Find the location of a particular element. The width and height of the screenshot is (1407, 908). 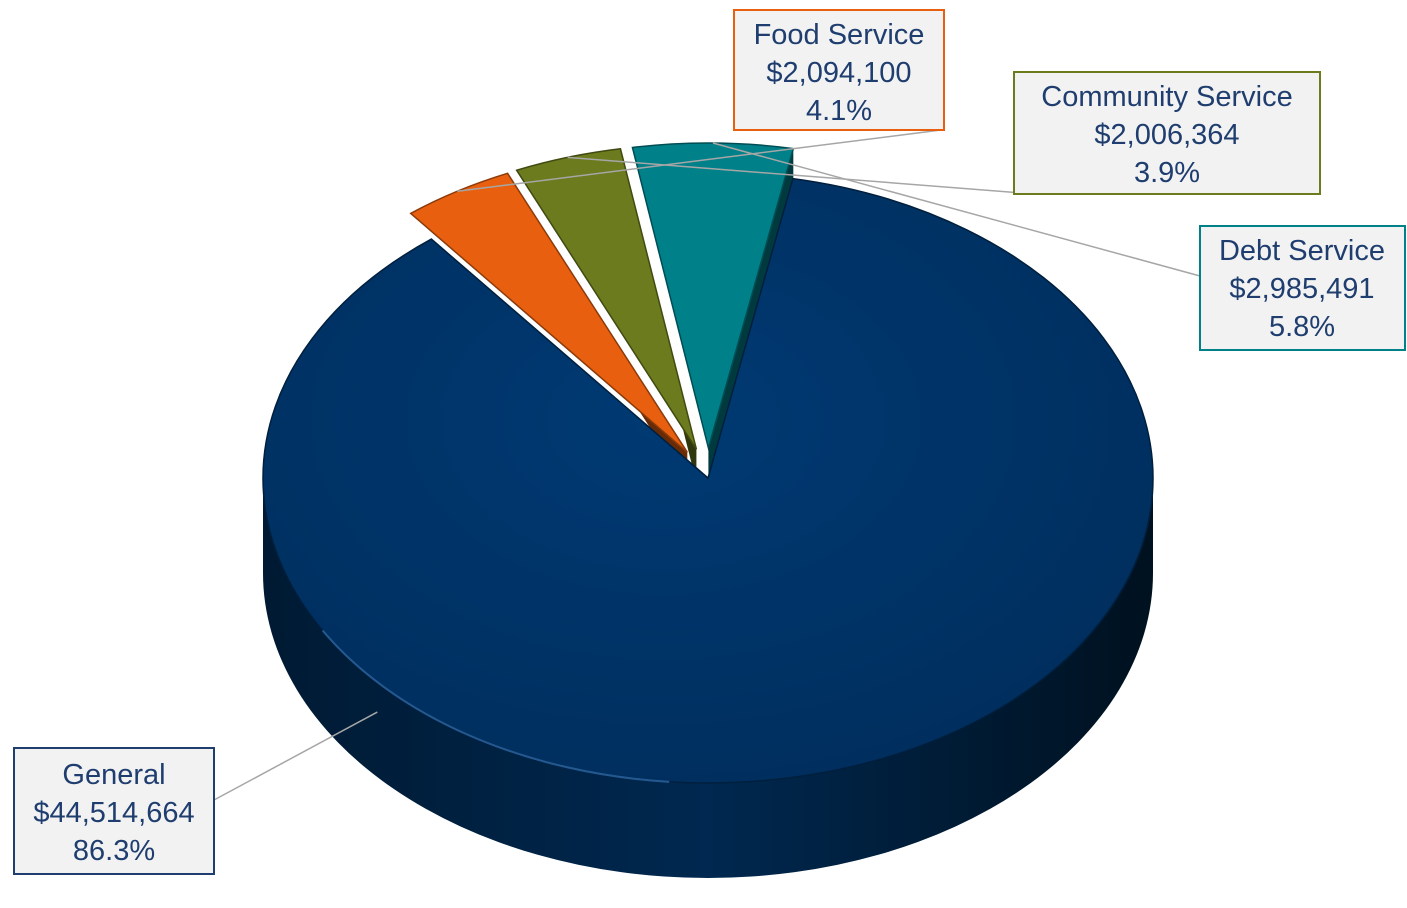

data-label-community-service-box is located at coordinates (1167, 133).